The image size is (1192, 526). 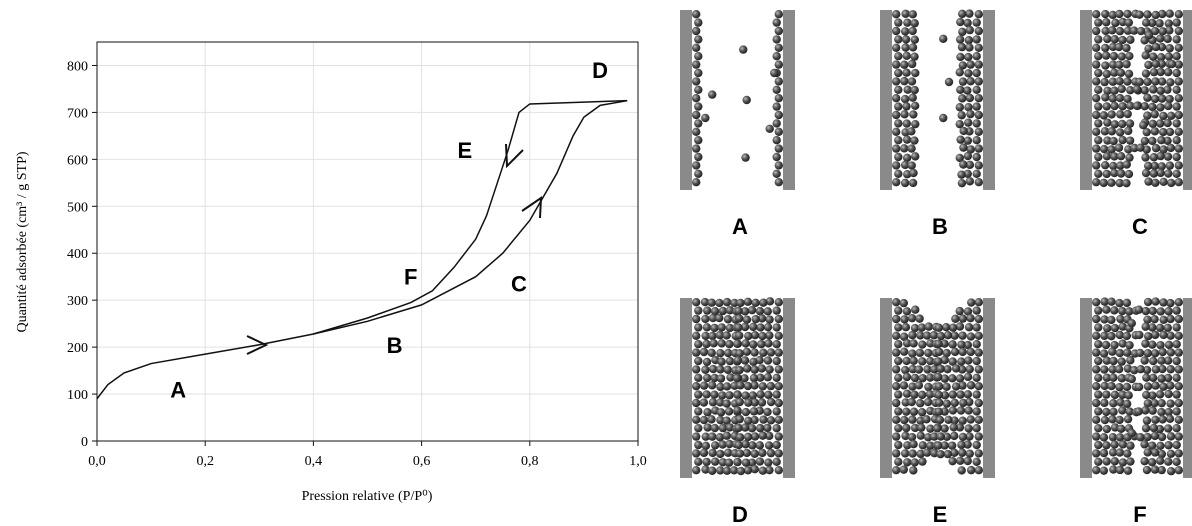 I want to click on panel-label: F, so click(x=1139, y=514).